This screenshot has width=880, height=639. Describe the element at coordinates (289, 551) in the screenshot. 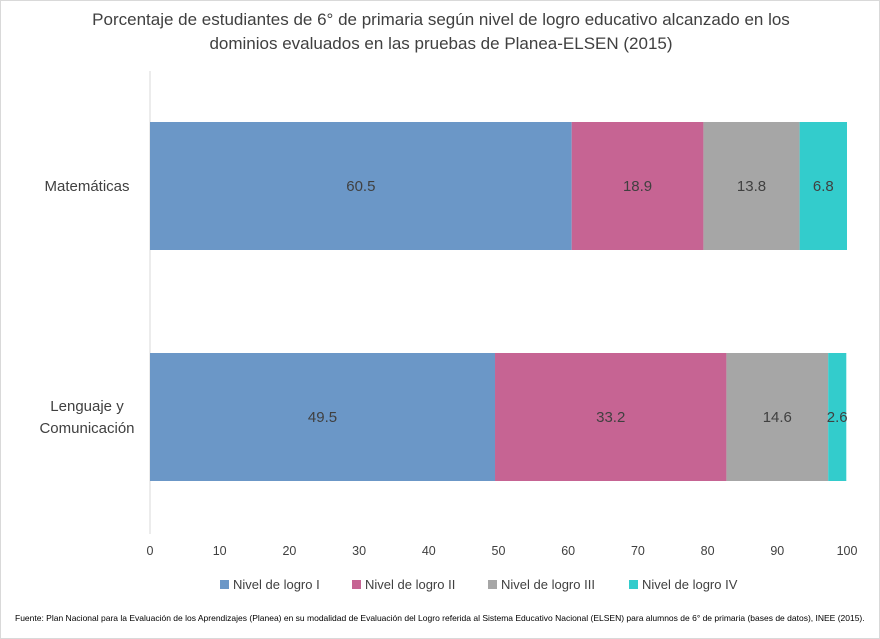

I see `x-tick-label: 20` at that location.